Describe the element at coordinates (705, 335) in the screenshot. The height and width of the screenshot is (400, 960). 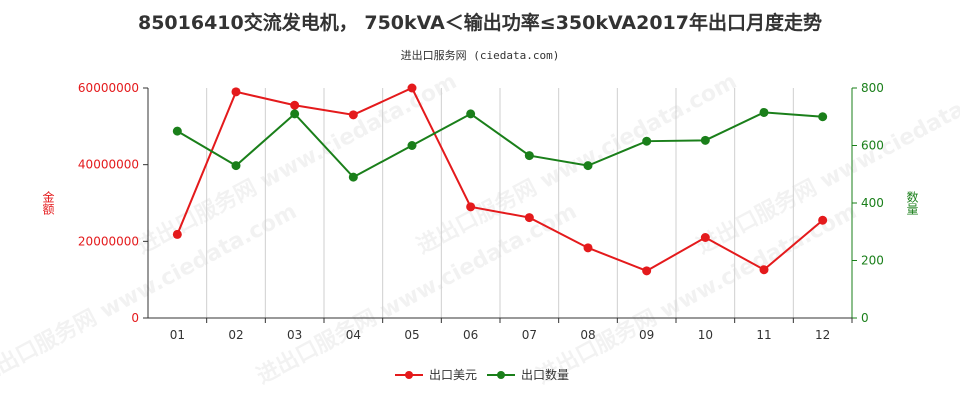
I see `x-tick-label: 10` at that location.